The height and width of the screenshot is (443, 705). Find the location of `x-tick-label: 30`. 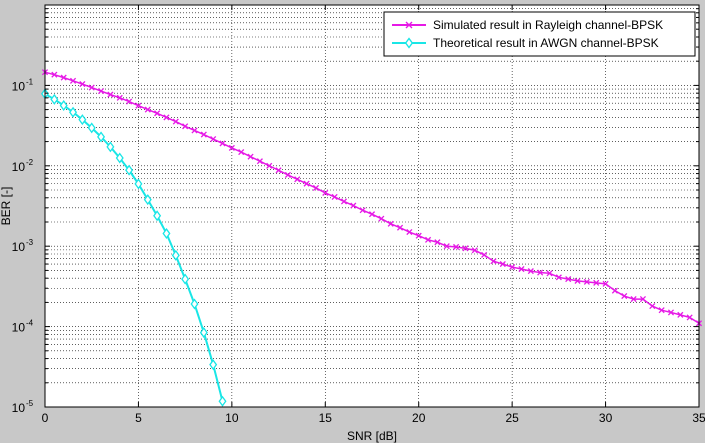

x-tick-label: 30 is located at coordinates (606, 418).